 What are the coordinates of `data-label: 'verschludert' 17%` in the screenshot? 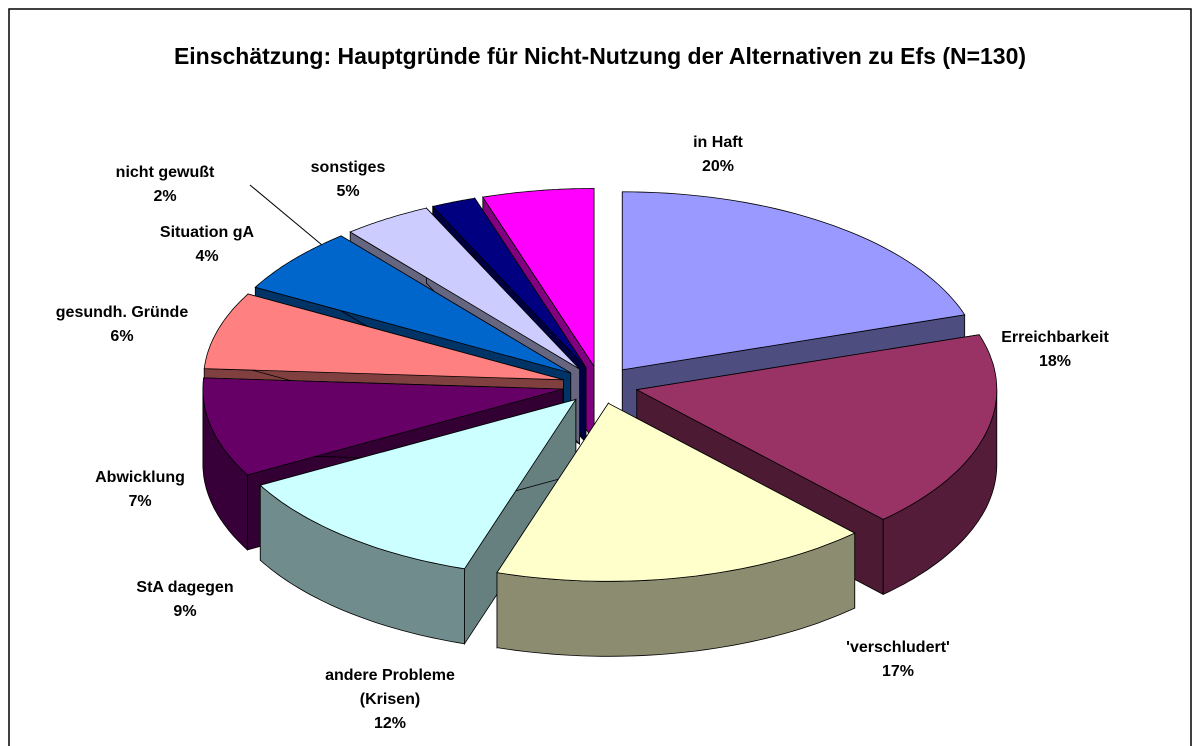 It's located at (898, 660).